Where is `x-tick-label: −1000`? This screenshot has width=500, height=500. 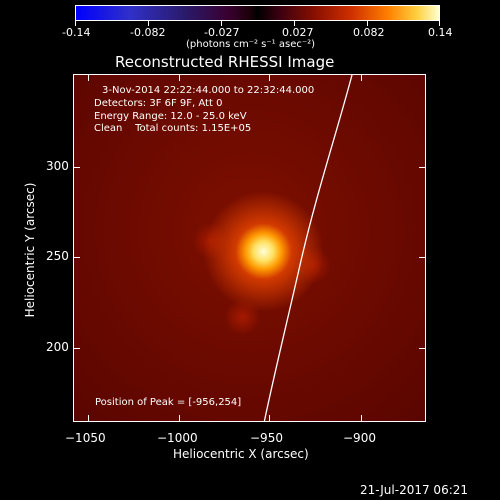
x-tick-label: −1000 is located at coordinates (177, 438).